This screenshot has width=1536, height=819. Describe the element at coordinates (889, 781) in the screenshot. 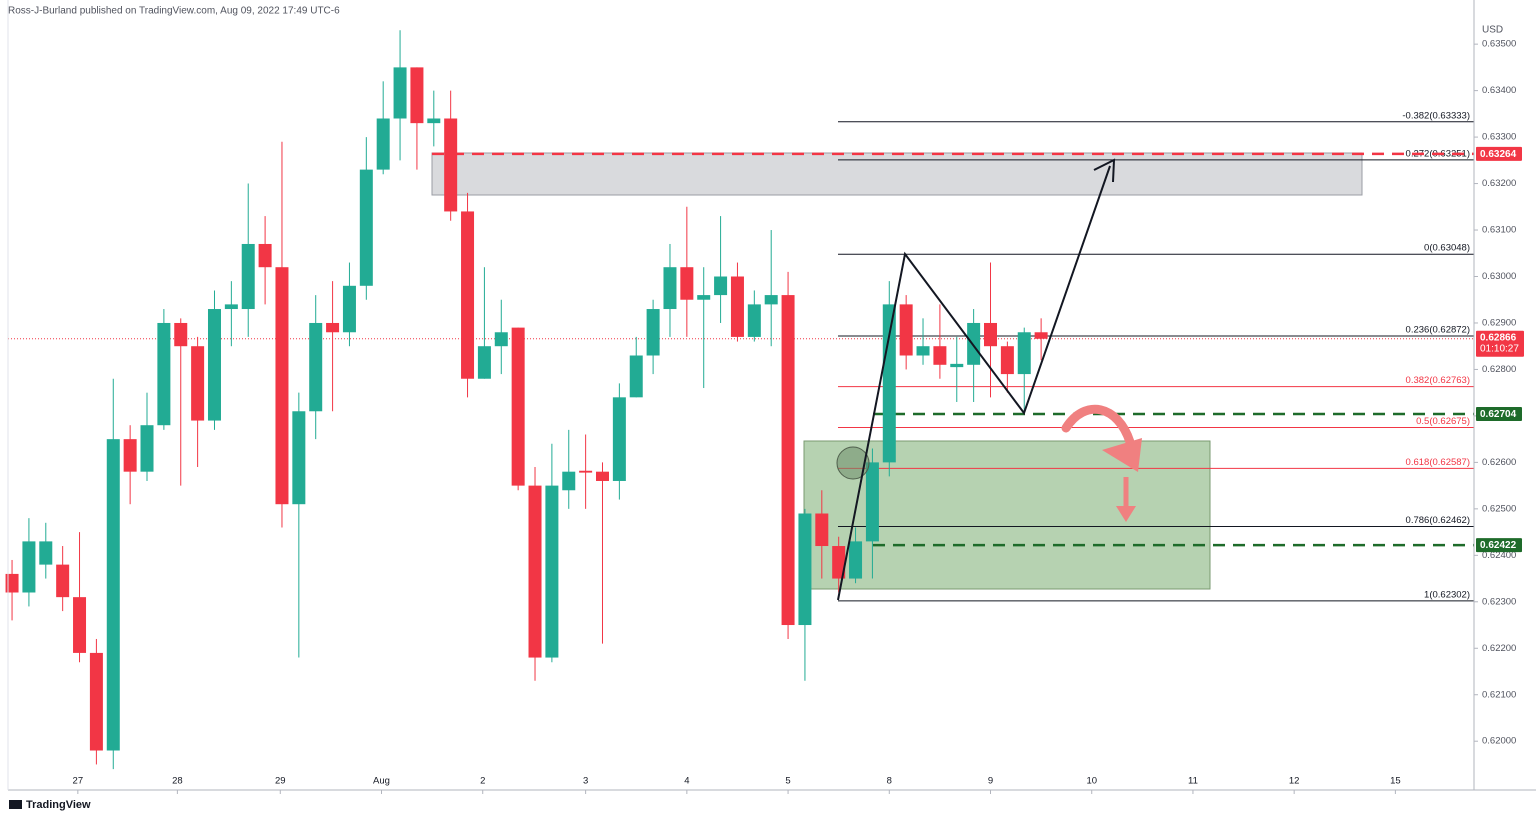

I see `x-tick-label: 8` at that location.